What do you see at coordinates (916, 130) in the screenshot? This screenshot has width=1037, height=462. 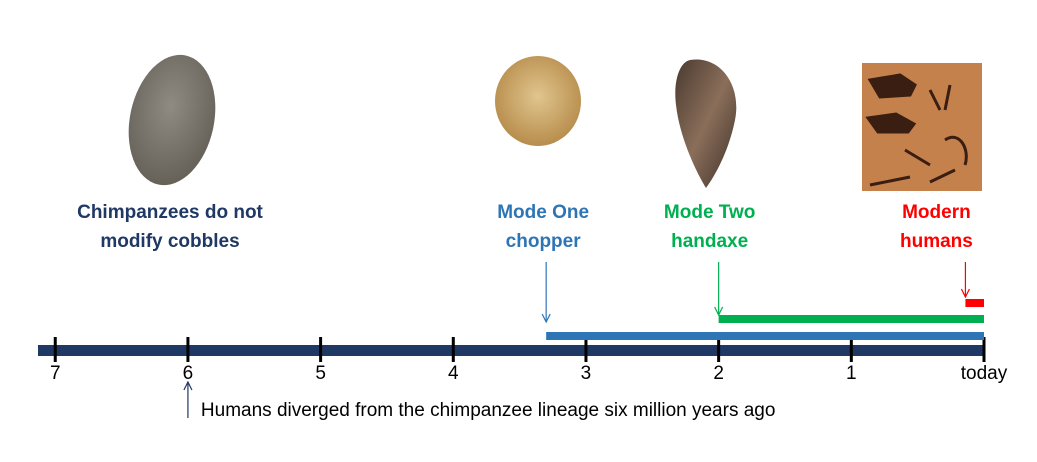 I see `cave-figures` at bounding box center [916, 130].